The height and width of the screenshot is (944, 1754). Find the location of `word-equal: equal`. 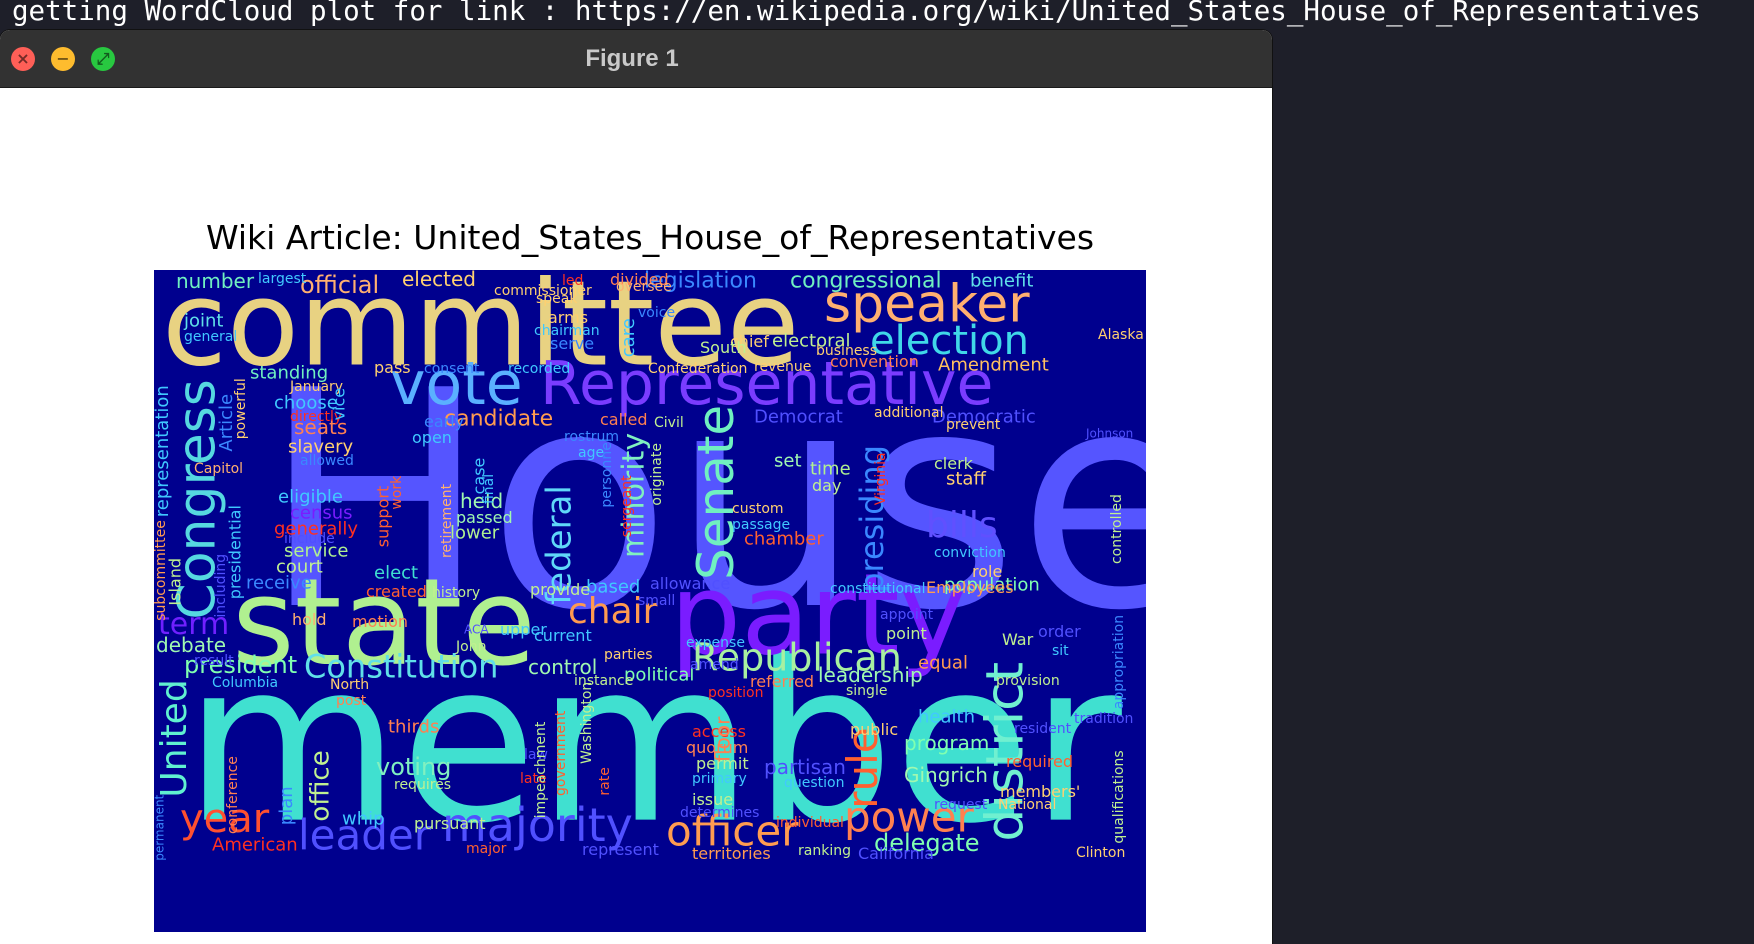

word-equal: equal is located at coordinates (943, 662).